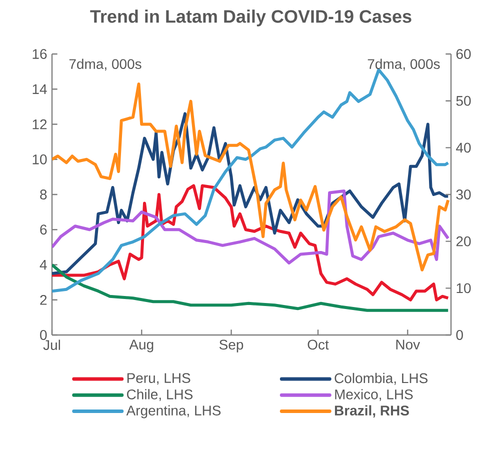  I want to click on y-tick-label: 16, so click(39, 54).